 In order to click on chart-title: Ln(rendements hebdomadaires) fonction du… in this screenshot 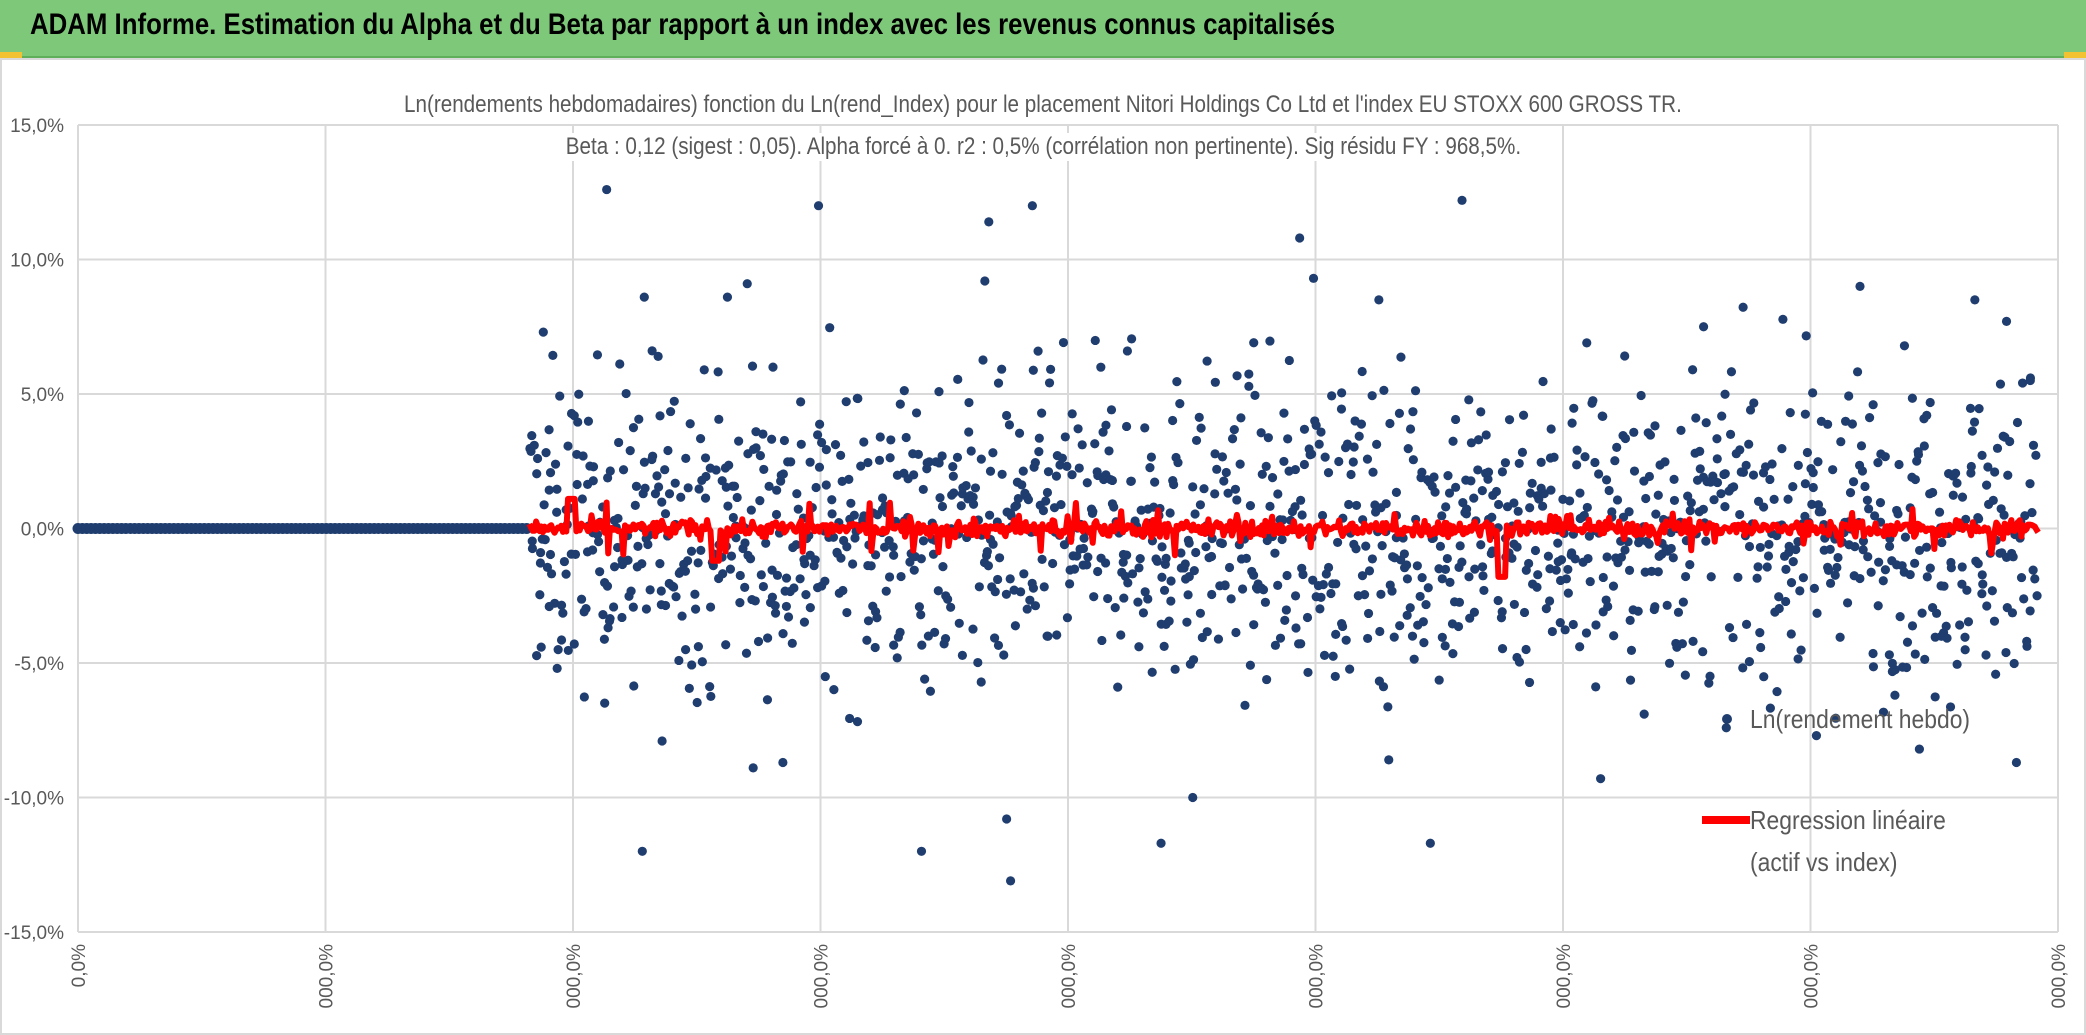, I will do `click(1043, 105)`.